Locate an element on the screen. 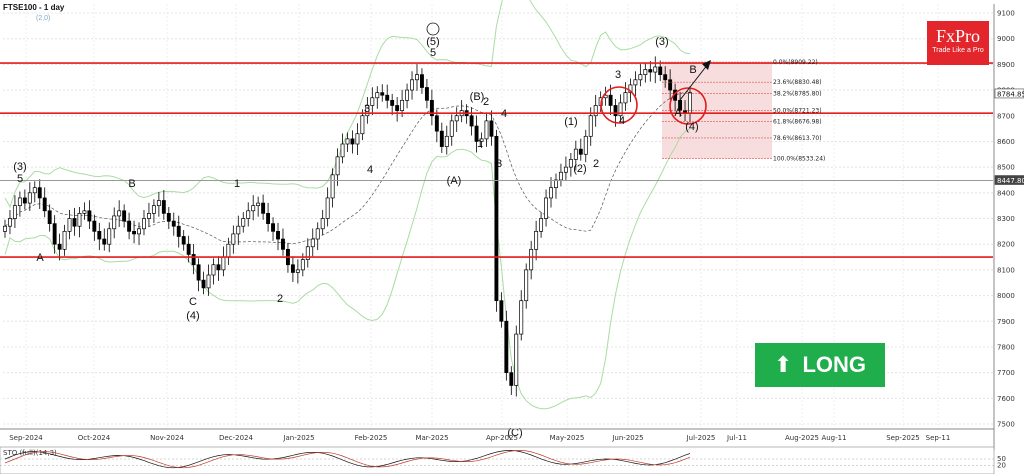  wave-label: (4) is located at coordinates (192, 316).